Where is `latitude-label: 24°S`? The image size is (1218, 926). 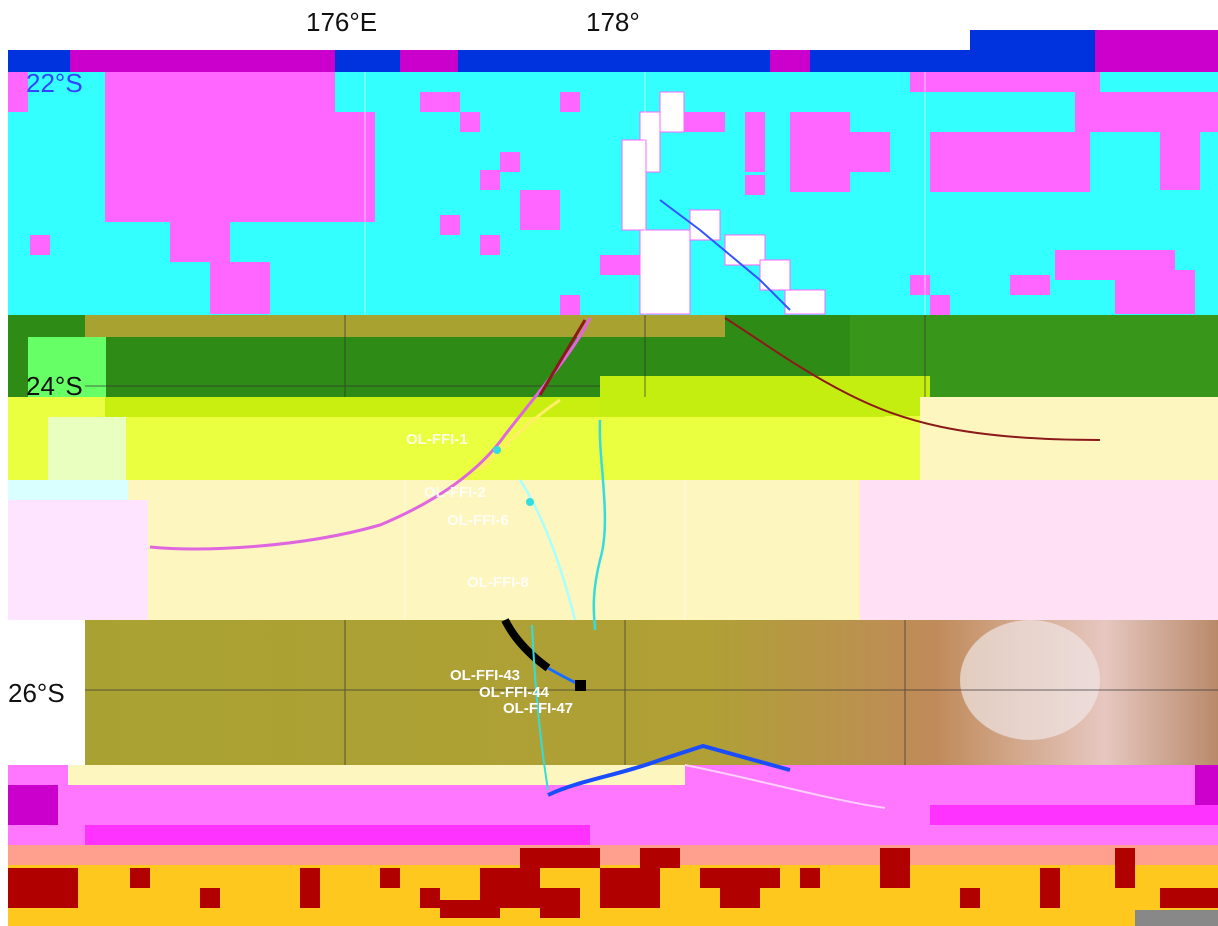 latitude-label: 24°S is located at coordinates (54, 386).